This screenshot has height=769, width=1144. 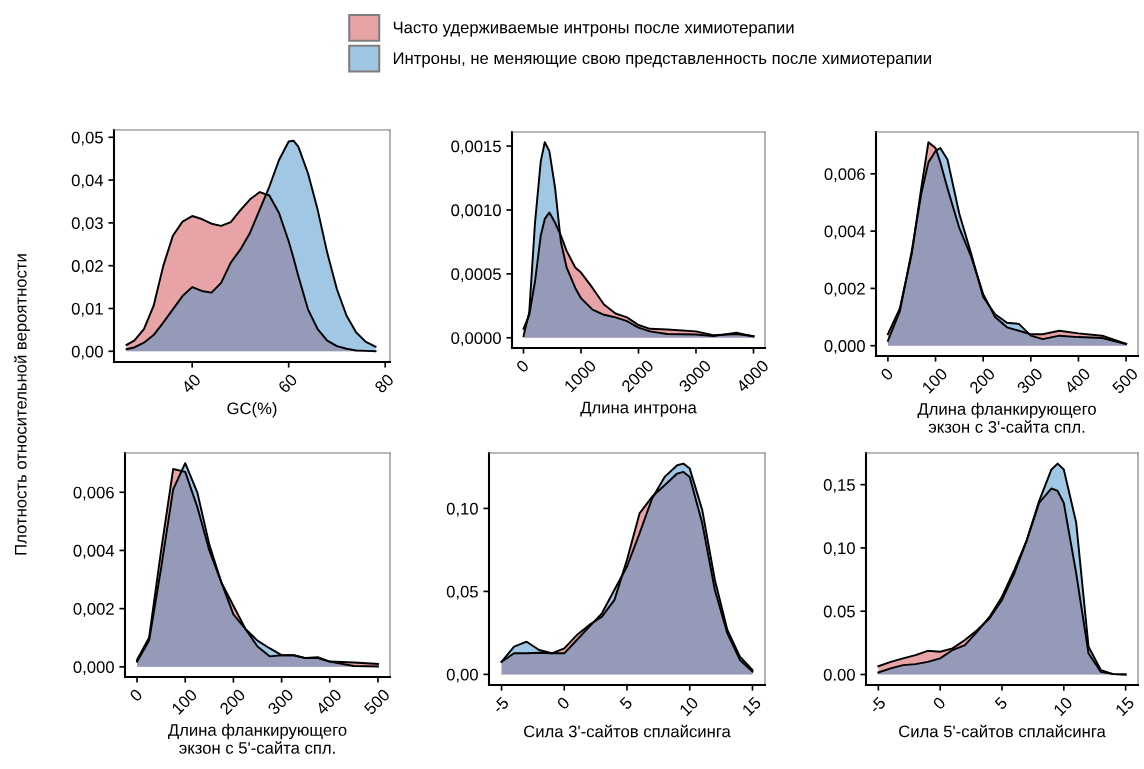 What do you see at coordinates (87, 309) in the screenshot?
I see `y-tick-label: 0,01` at bounding box center [87, 309].